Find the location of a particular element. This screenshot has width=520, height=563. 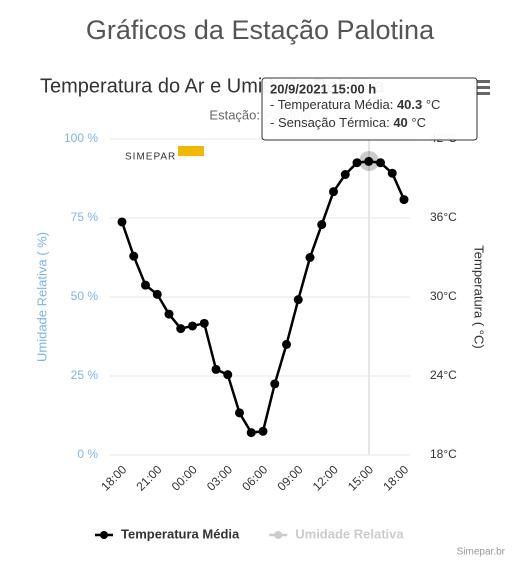

page-title: Gráficos da Estação Palotina is located at coordinates (260, 30).